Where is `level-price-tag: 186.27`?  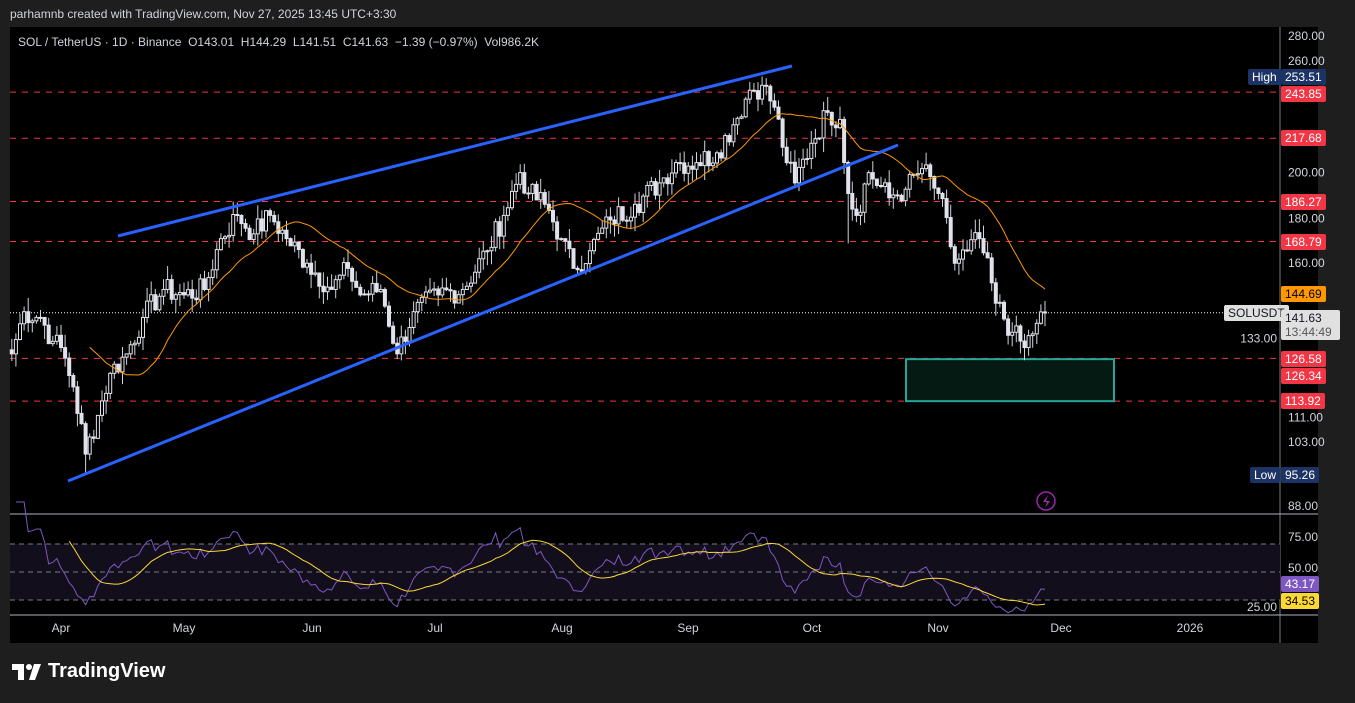
level-price-tag: 186.27 is located at coordinates (1303, 201).